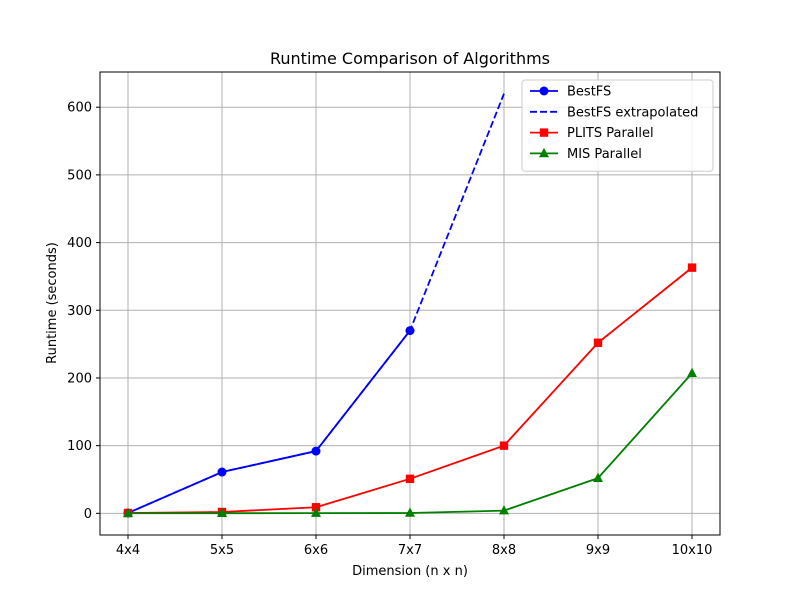 Image resolution: width=800 pixels, height=600 pixels. I want to click on legend-box, so click(617, 125).